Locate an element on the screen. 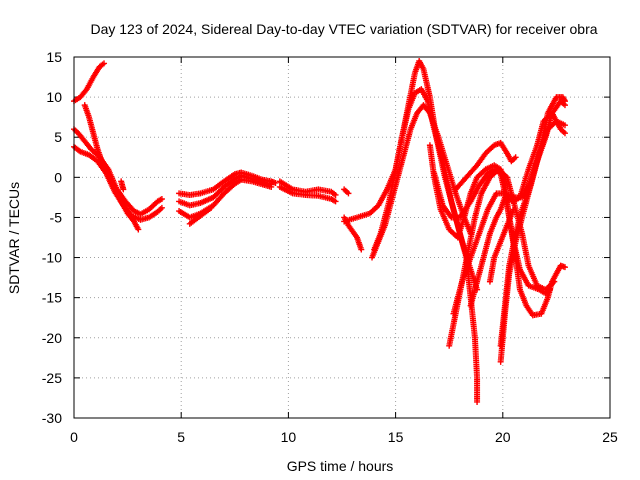  y-tick-label: 15 is located at coordinates (54, 57).